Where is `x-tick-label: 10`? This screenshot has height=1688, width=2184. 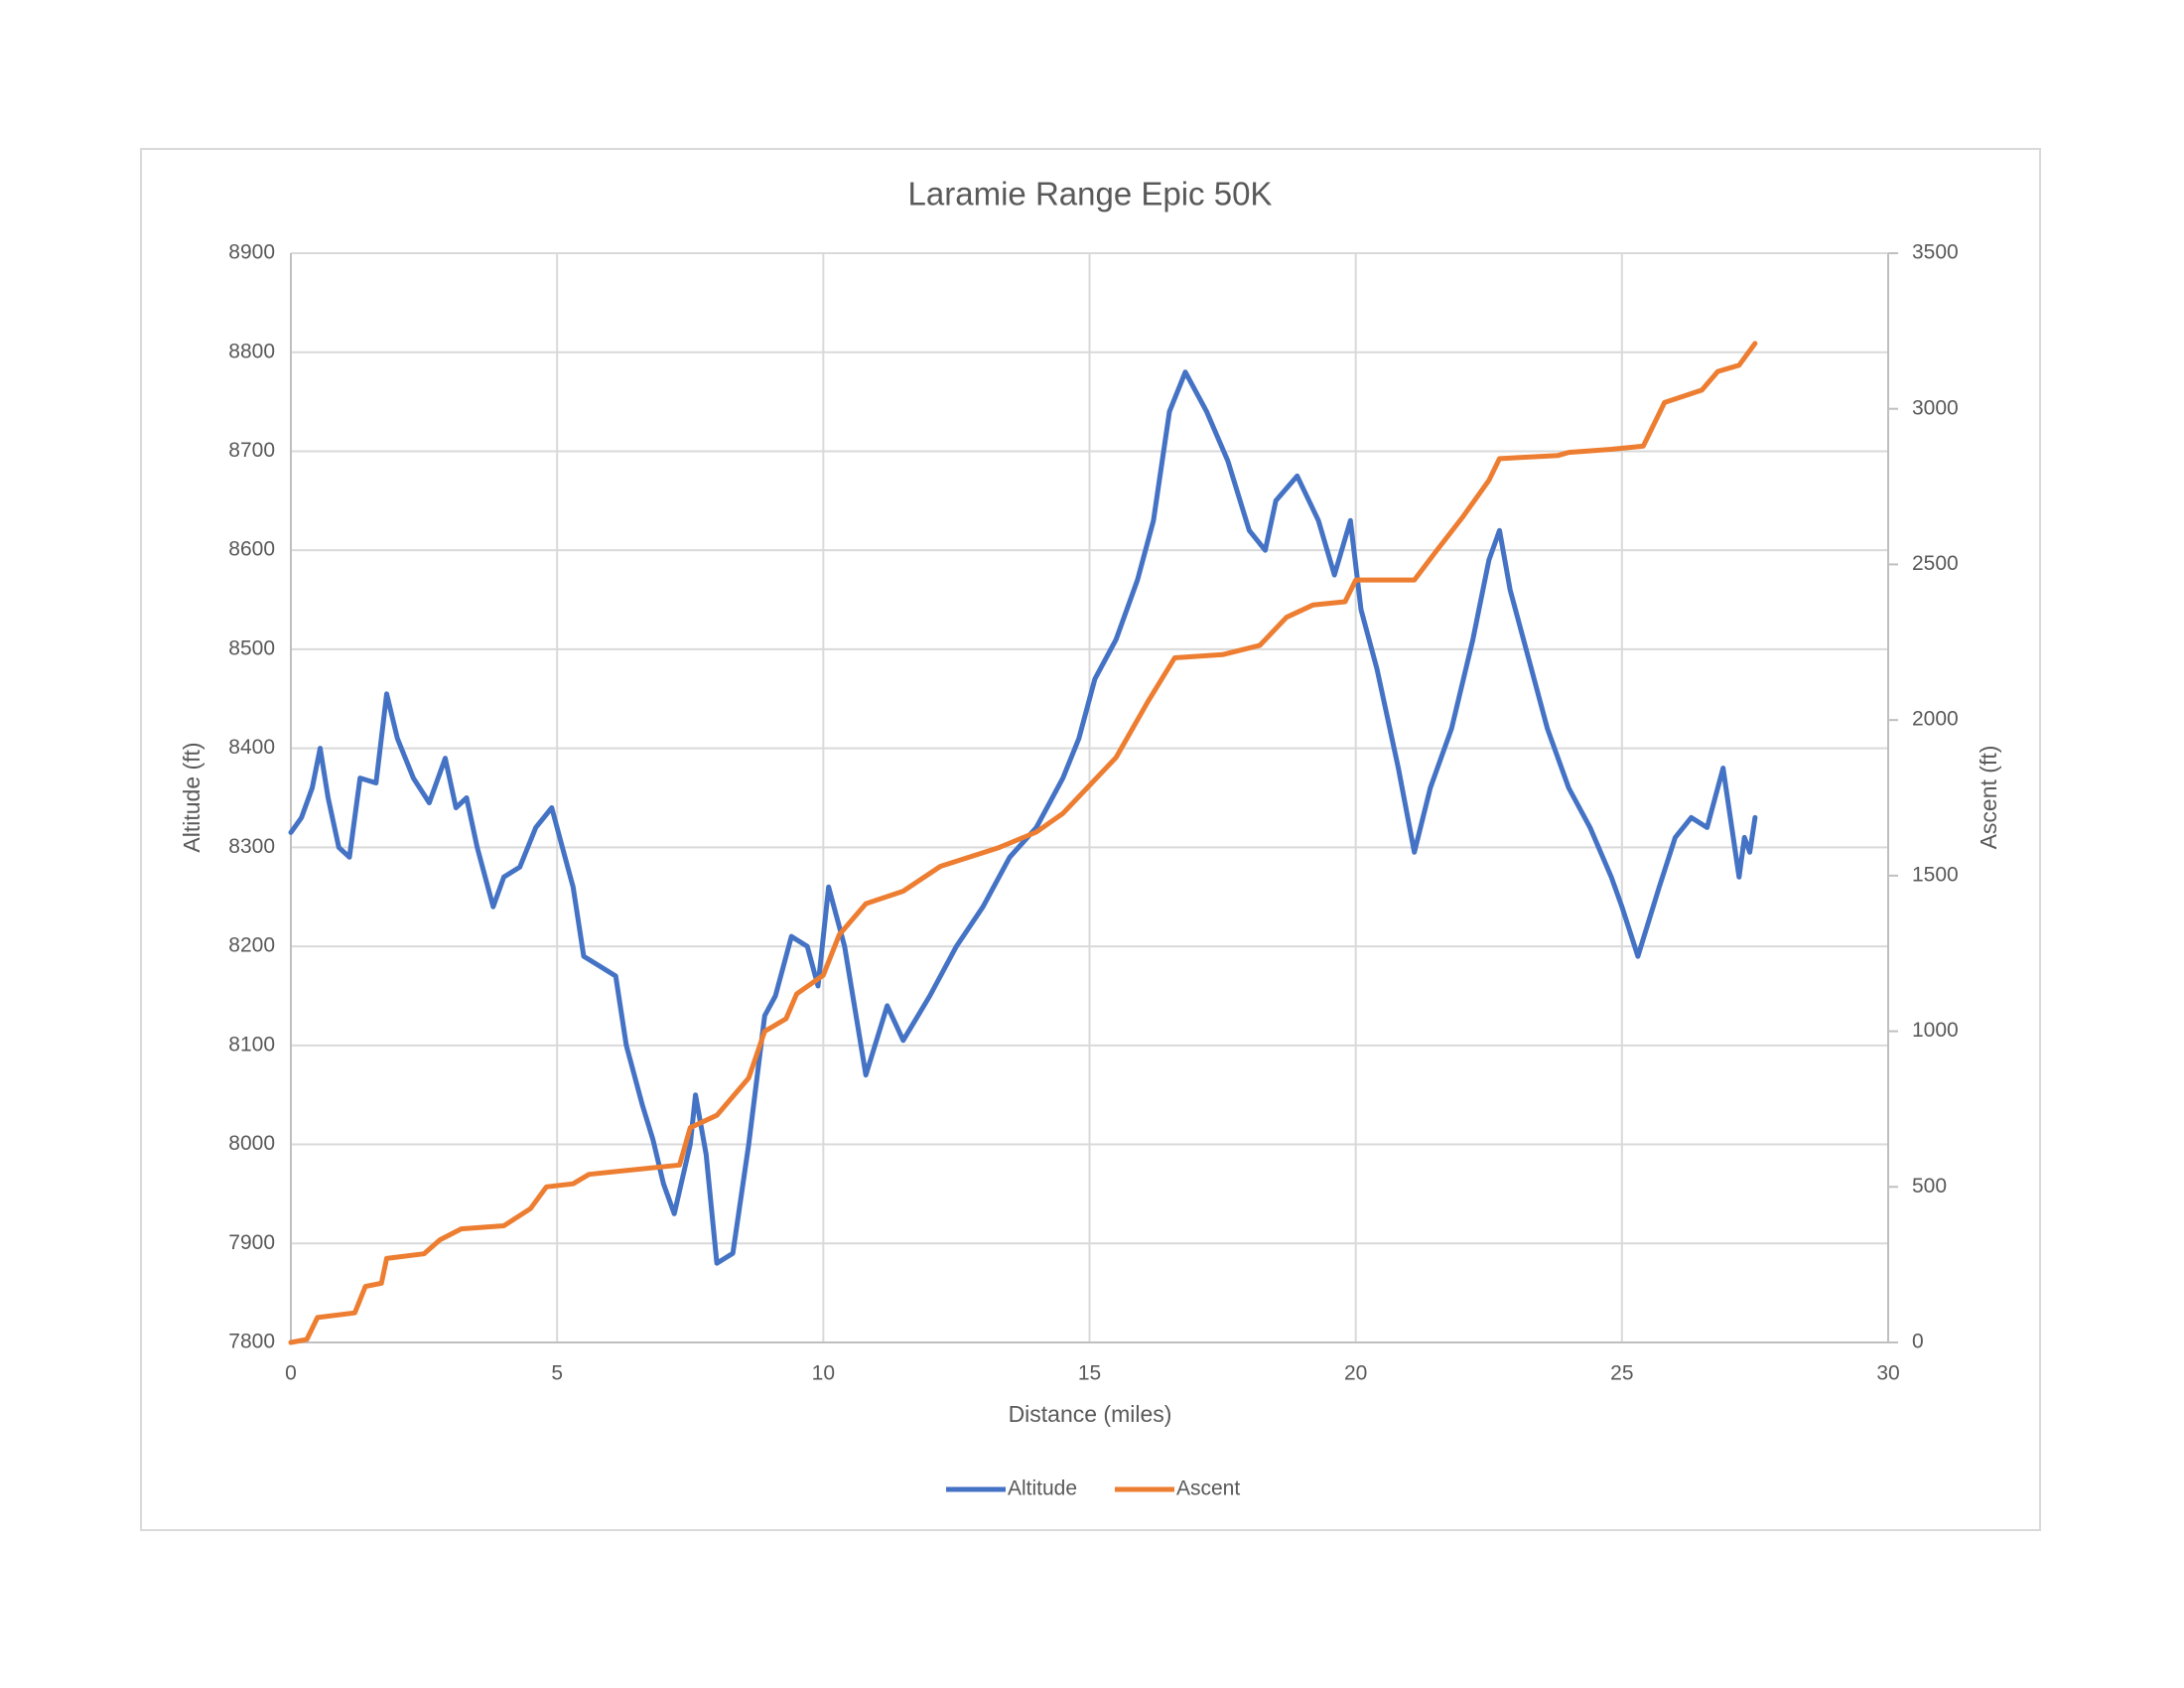
x-tick-label: 10 is located at coordinates (823, 1373).